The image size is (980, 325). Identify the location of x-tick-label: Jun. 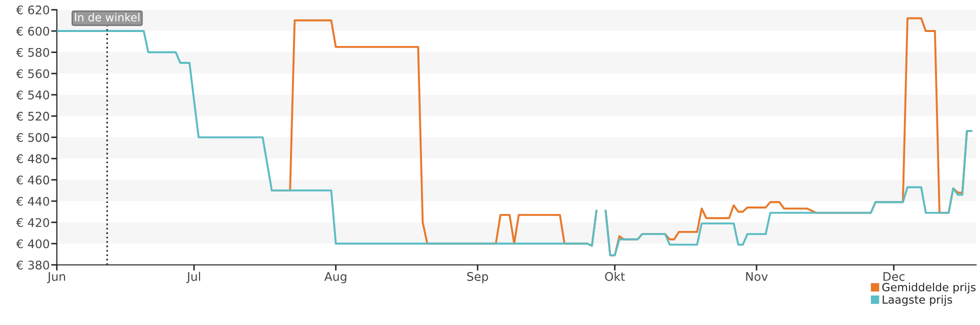
(56, 278).